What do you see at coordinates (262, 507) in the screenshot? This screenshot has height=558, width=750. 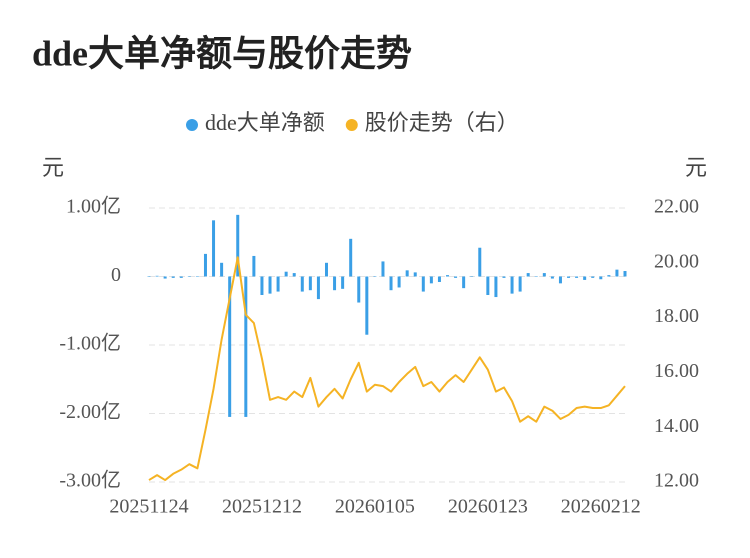 I see `x-tick-label: 20251212` at bounding box center [262, 507].